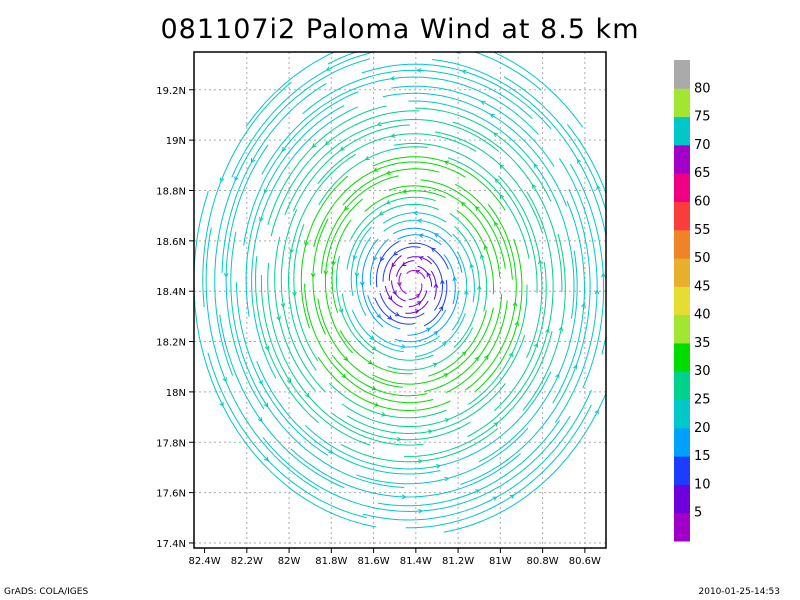 The height and width of the screenshot is (600, 800). I want to click on x-tick-label: 81.6W, so click(374, 561).